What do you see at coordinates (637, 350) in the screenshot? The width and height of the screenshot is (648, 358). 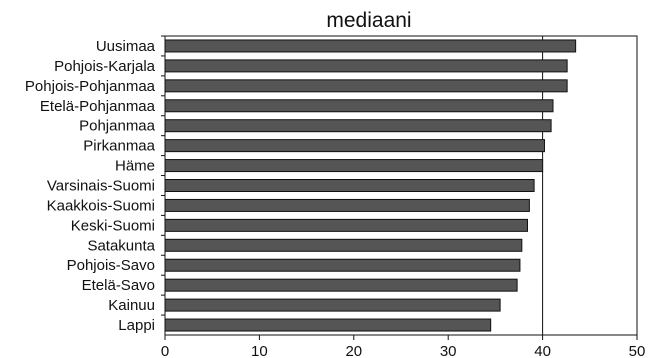 I see `x-tick-label: 50` at bounding box center [637, 350].